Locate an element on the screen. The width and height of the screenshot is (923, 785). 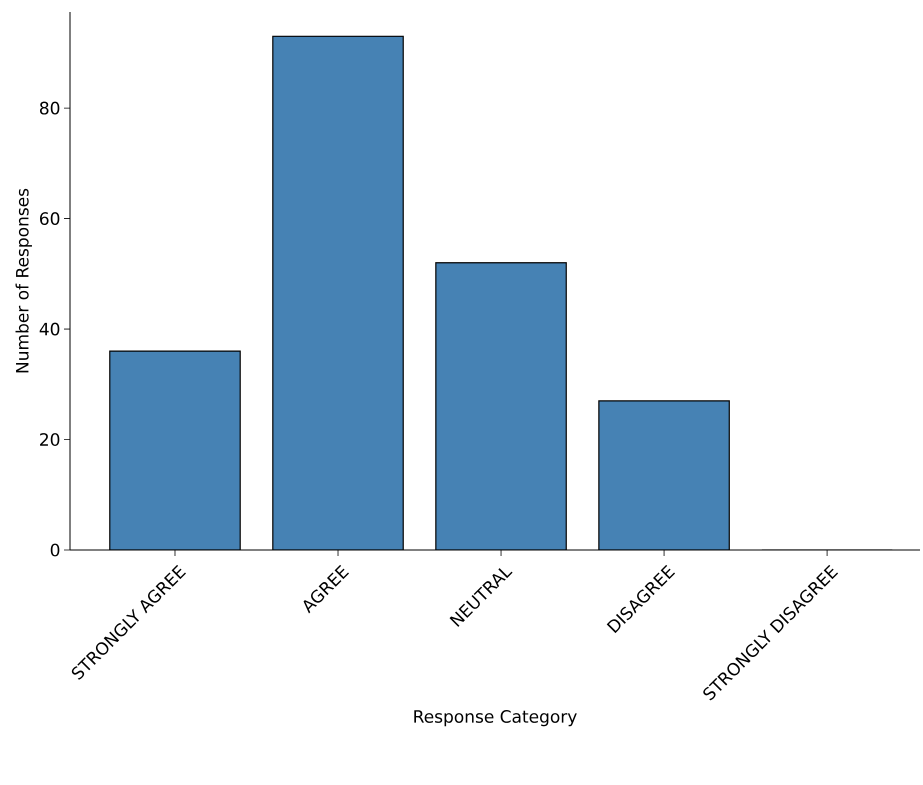
y-tick-label: 0 is located at coordinates (55, 550).